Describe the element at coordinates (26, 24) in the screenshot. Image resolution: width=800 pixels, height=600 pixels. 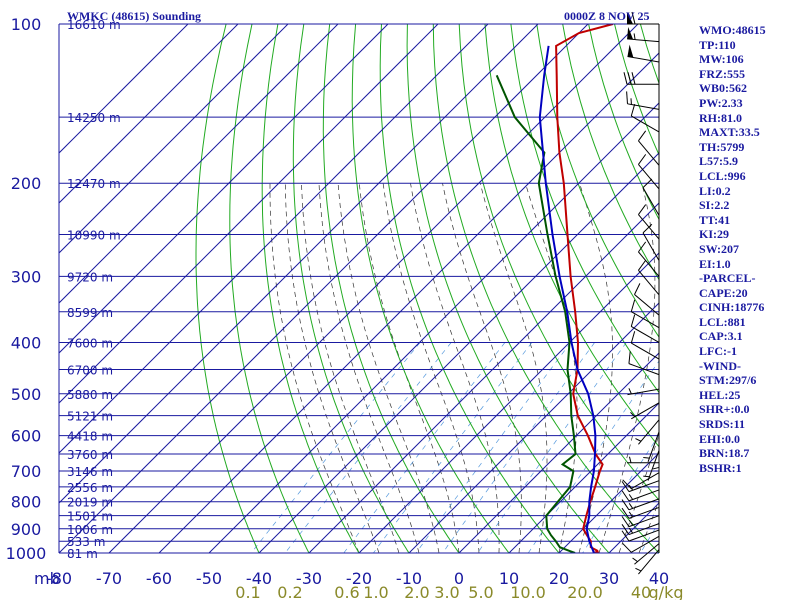
I see `pressure-tick-label: 100` at that location.